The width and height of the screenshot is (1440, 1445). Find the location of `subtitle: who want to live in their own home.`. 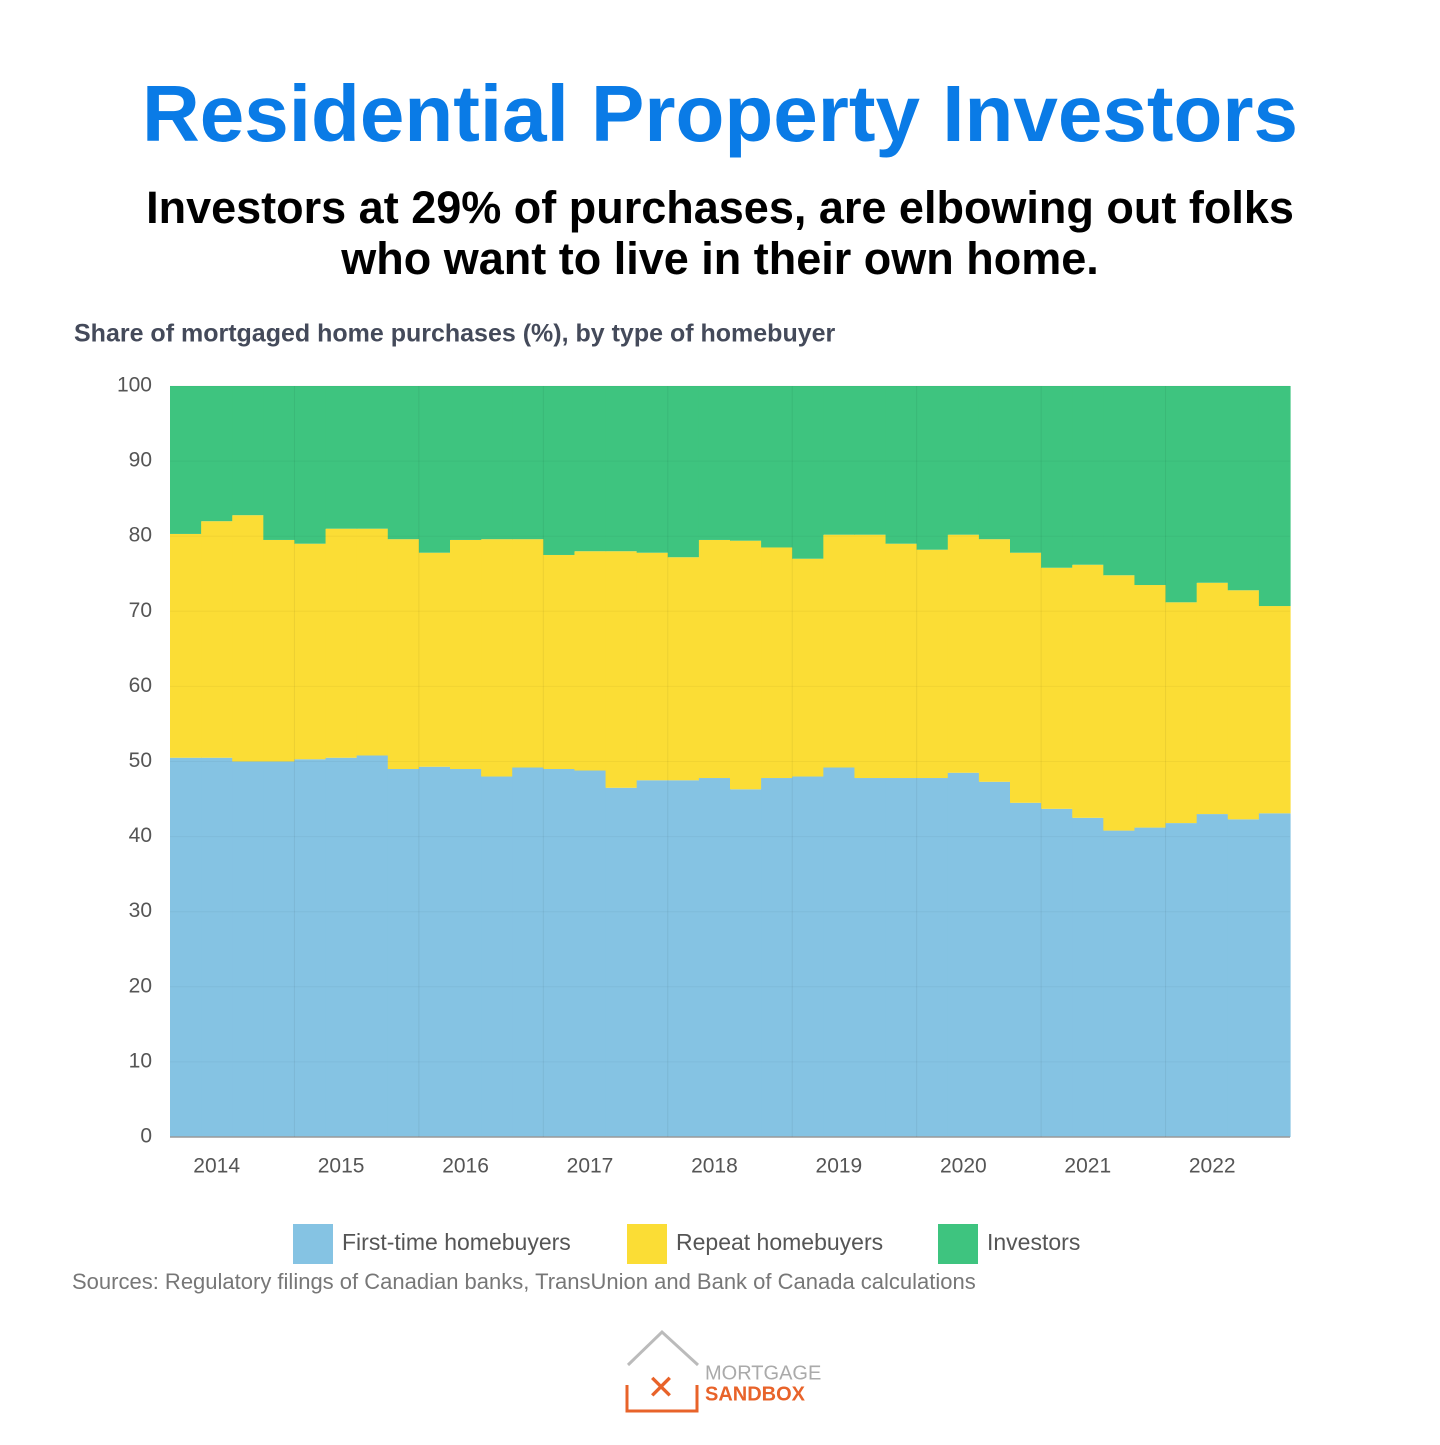

subtitle: who want to live in their own home. is located at coordinates (719, 258).